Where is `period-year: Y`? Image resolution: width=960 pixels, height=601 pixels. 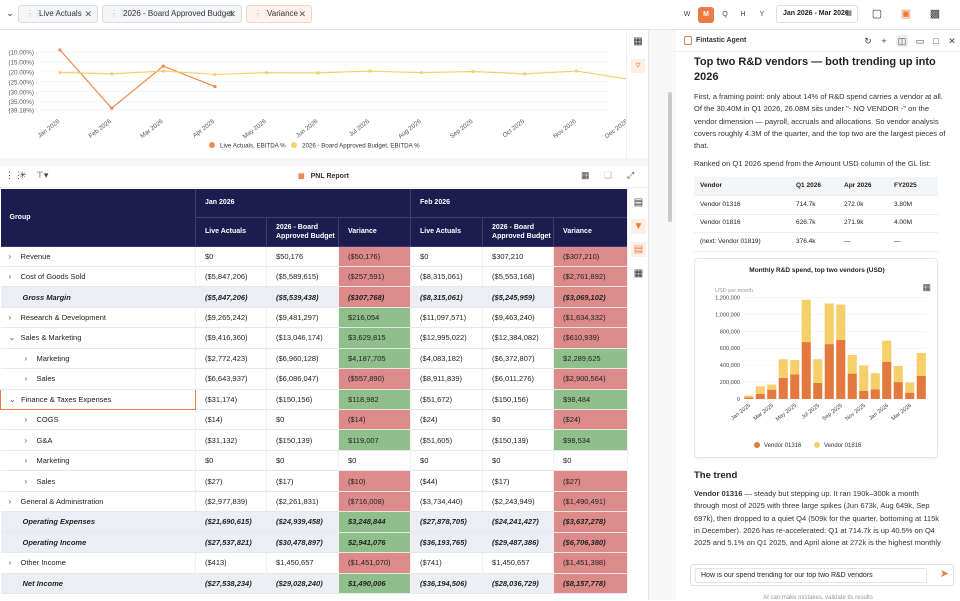 period-year: Y is located at coordinates (762, 14).